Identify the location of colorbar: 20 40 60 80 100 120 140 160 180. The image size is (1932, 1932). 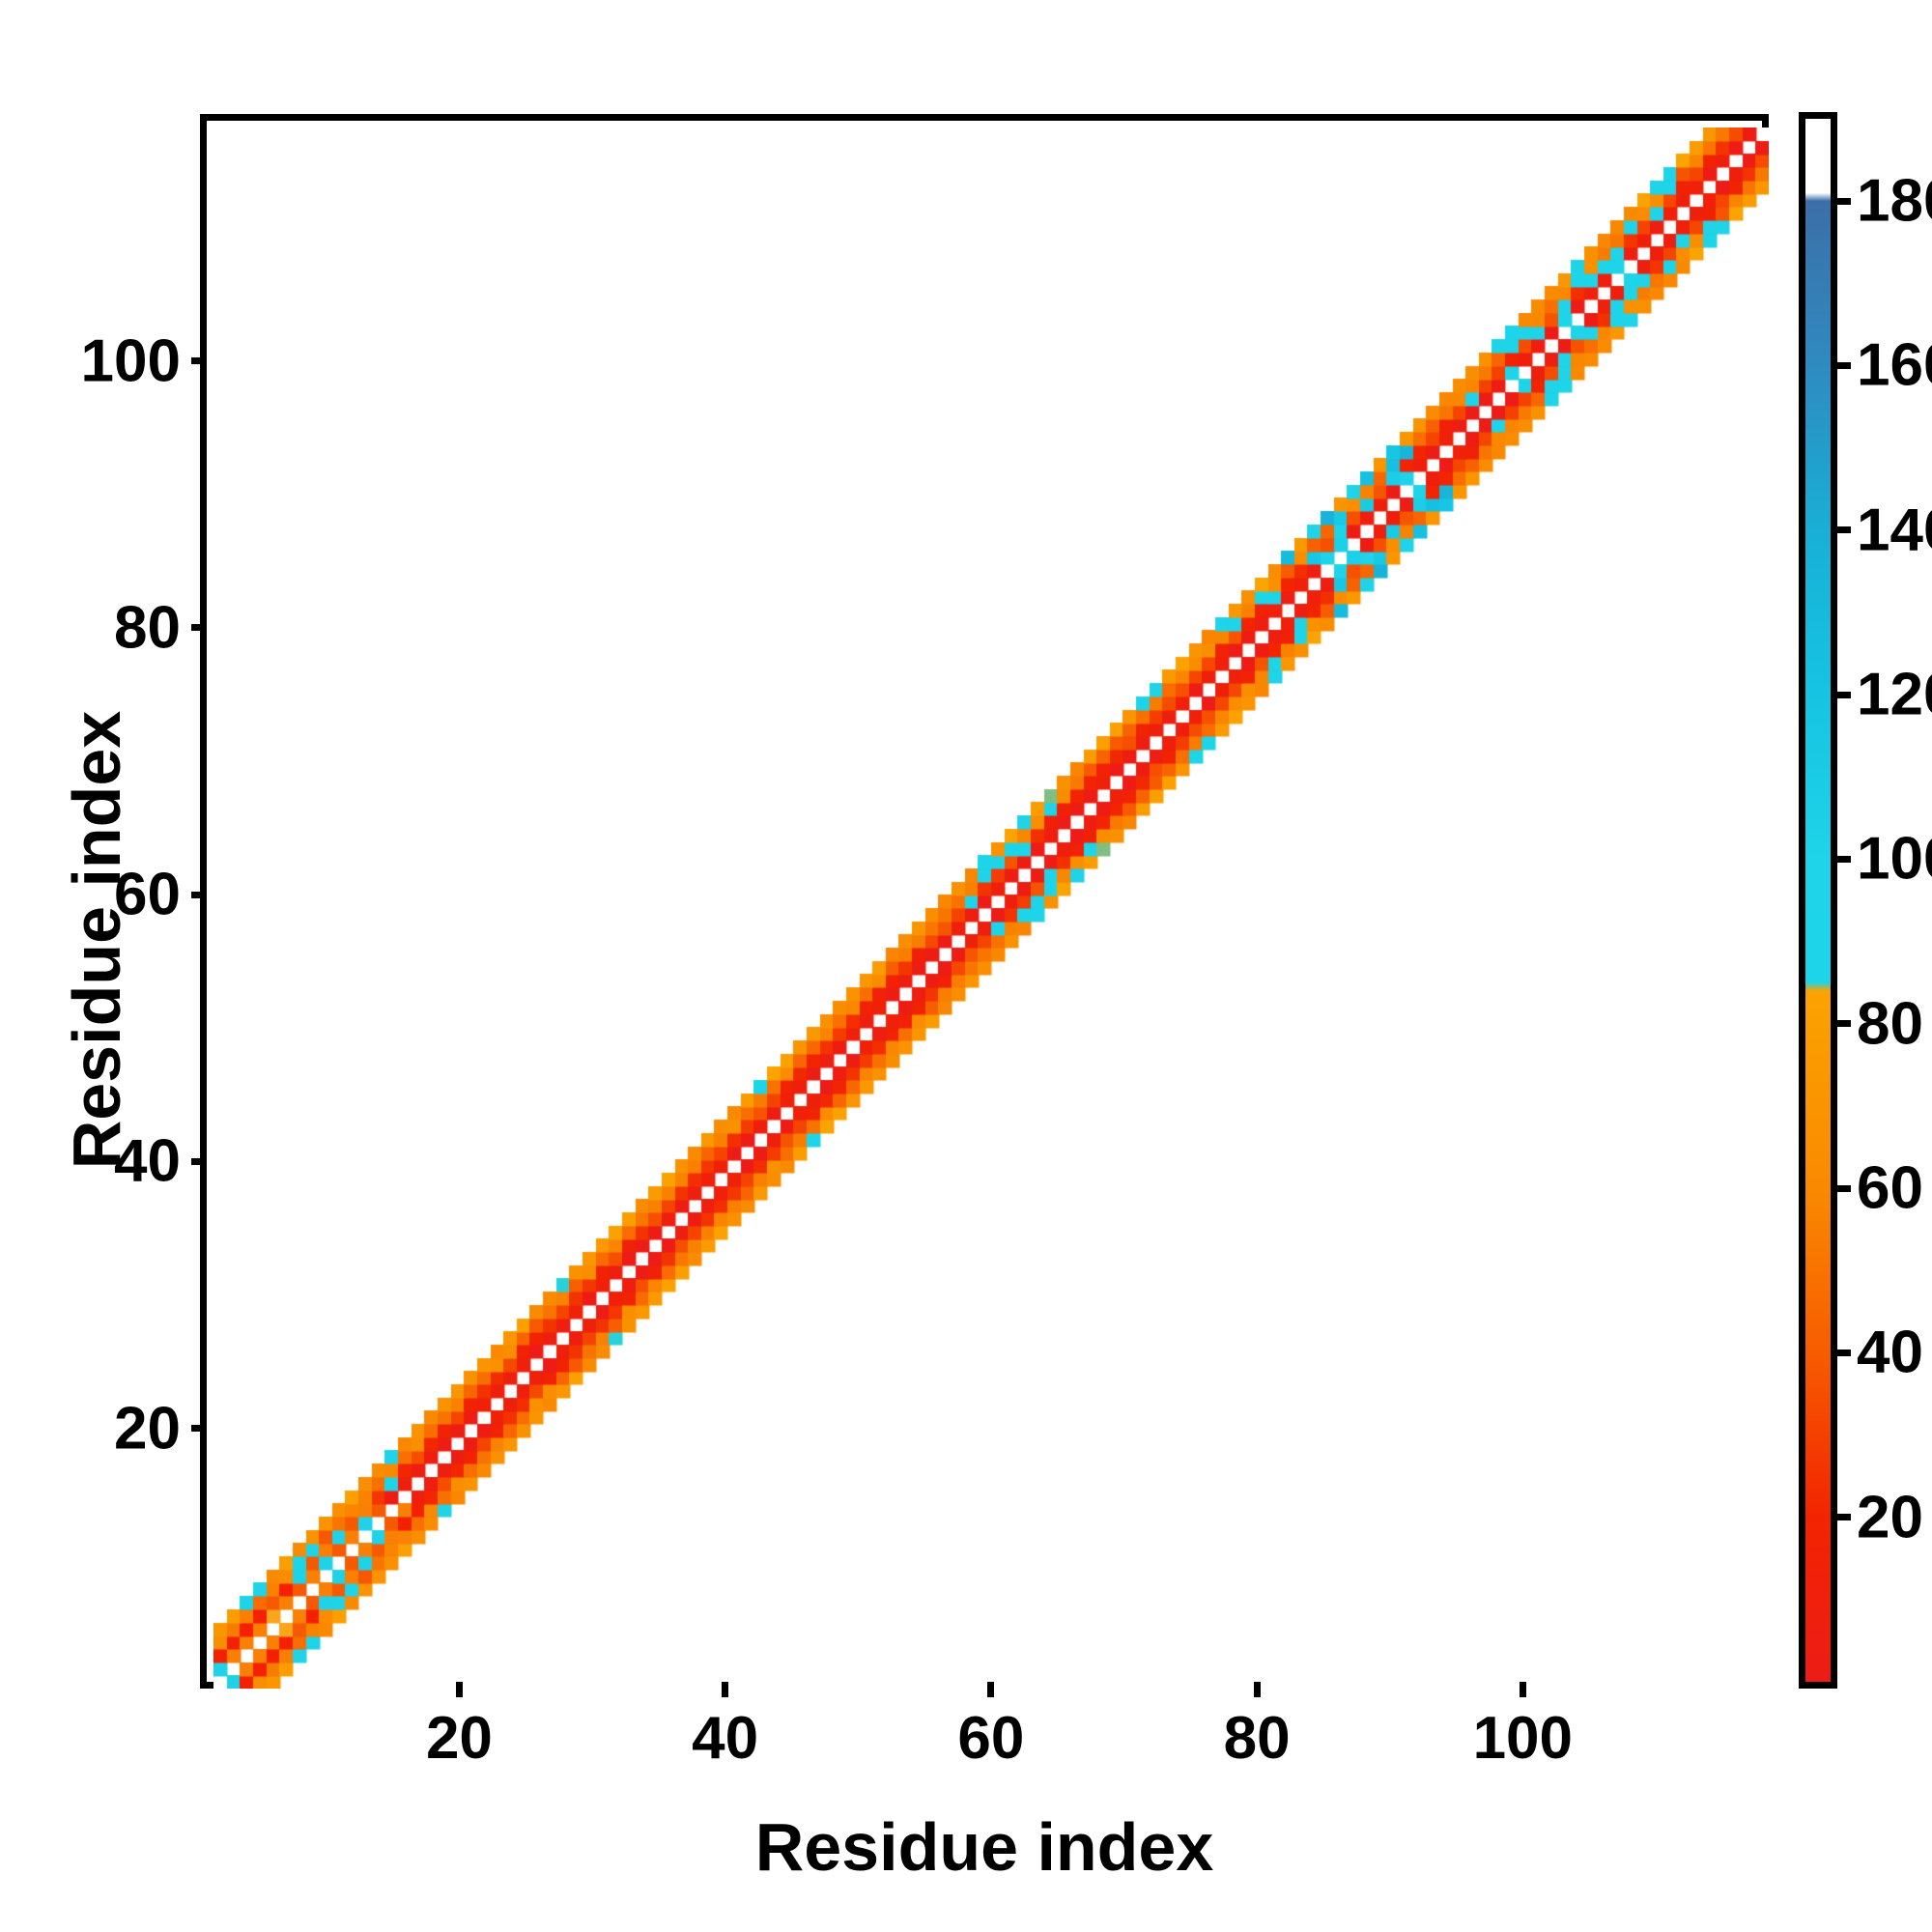
(1865, 900).